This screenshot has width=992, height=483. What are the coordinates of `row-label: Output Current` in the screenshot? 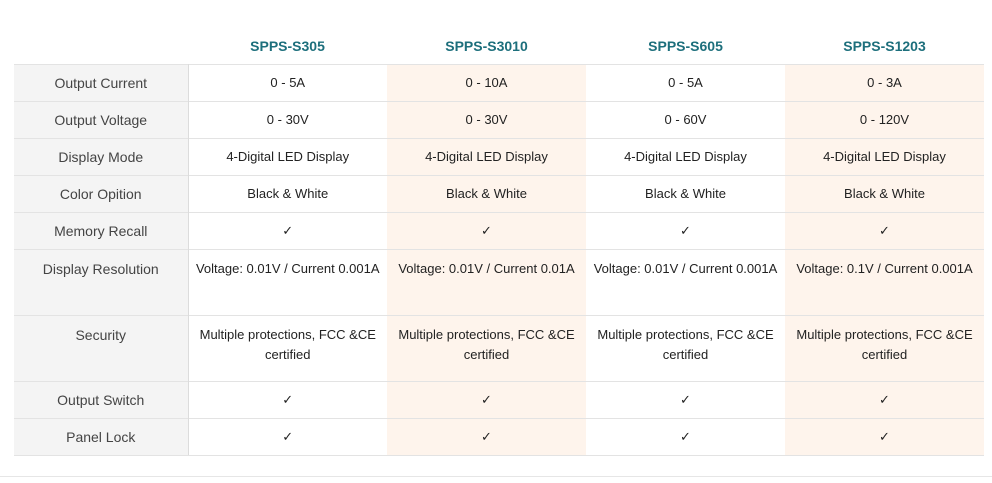 It's located at (101, 83).